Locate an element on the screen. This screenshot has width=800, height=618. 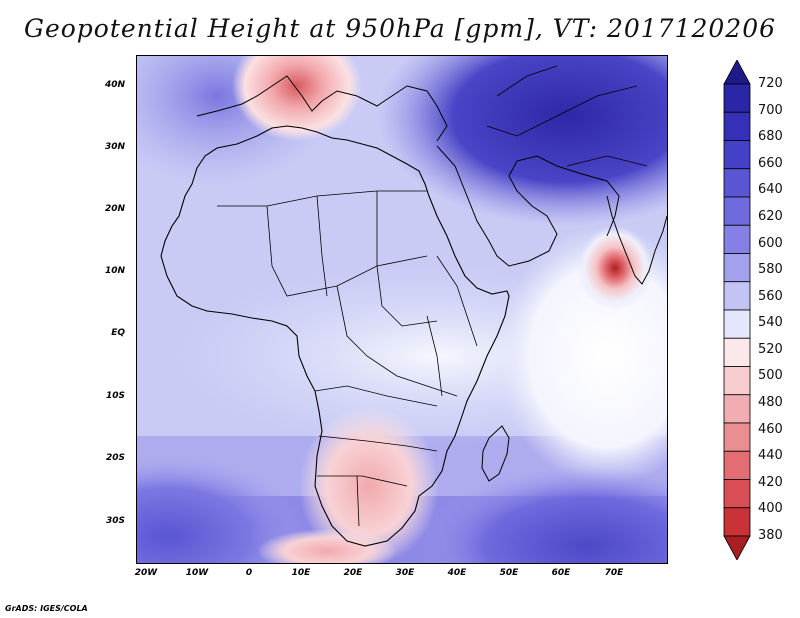
arabia-coastline is located at coordinates (528, 206).